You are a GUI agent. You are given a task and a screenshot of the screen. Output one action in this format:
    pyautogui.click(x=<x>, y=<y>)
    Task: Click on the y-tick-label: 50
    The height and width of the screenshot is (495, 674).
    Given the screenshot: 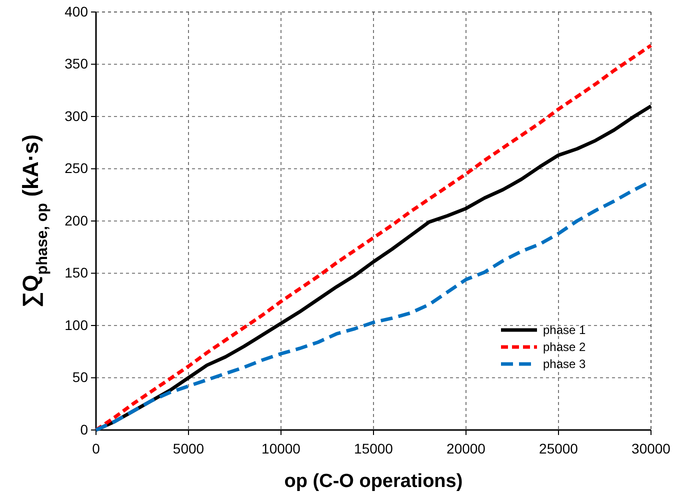 What is the action you would take?
    pyautogui.click(x=80, y=377)
    